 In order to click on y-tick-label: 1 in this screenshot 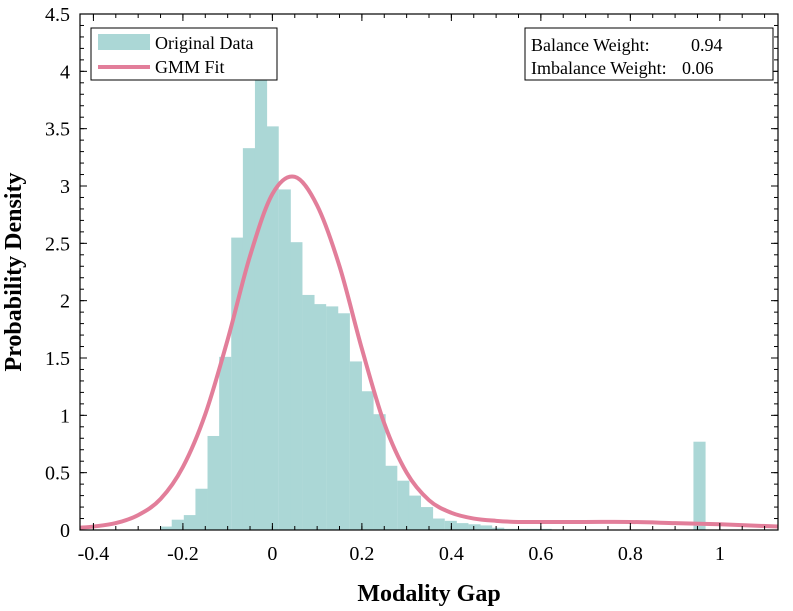, I will do `click(65, 416)`.